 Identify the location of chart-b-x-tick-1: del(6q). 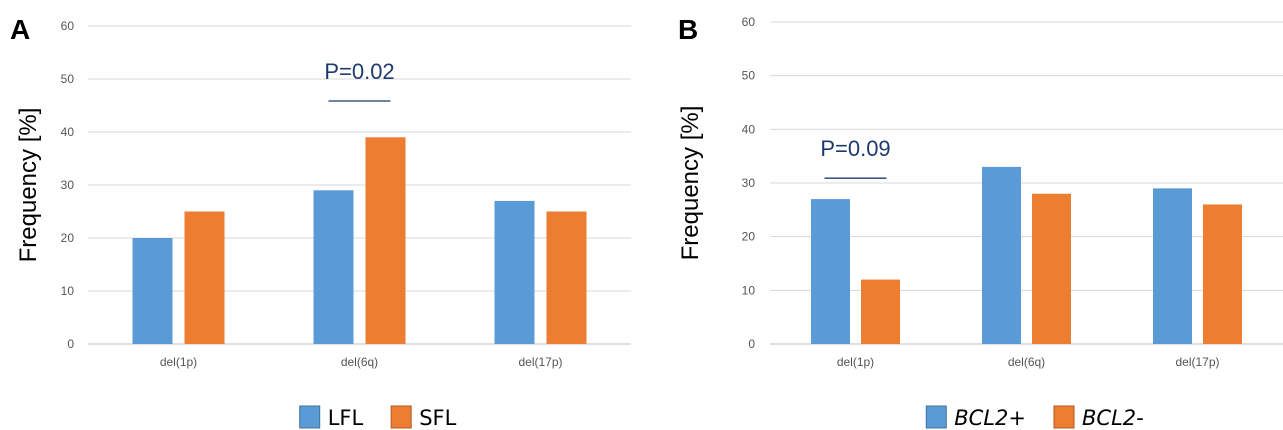
(1026, 362).